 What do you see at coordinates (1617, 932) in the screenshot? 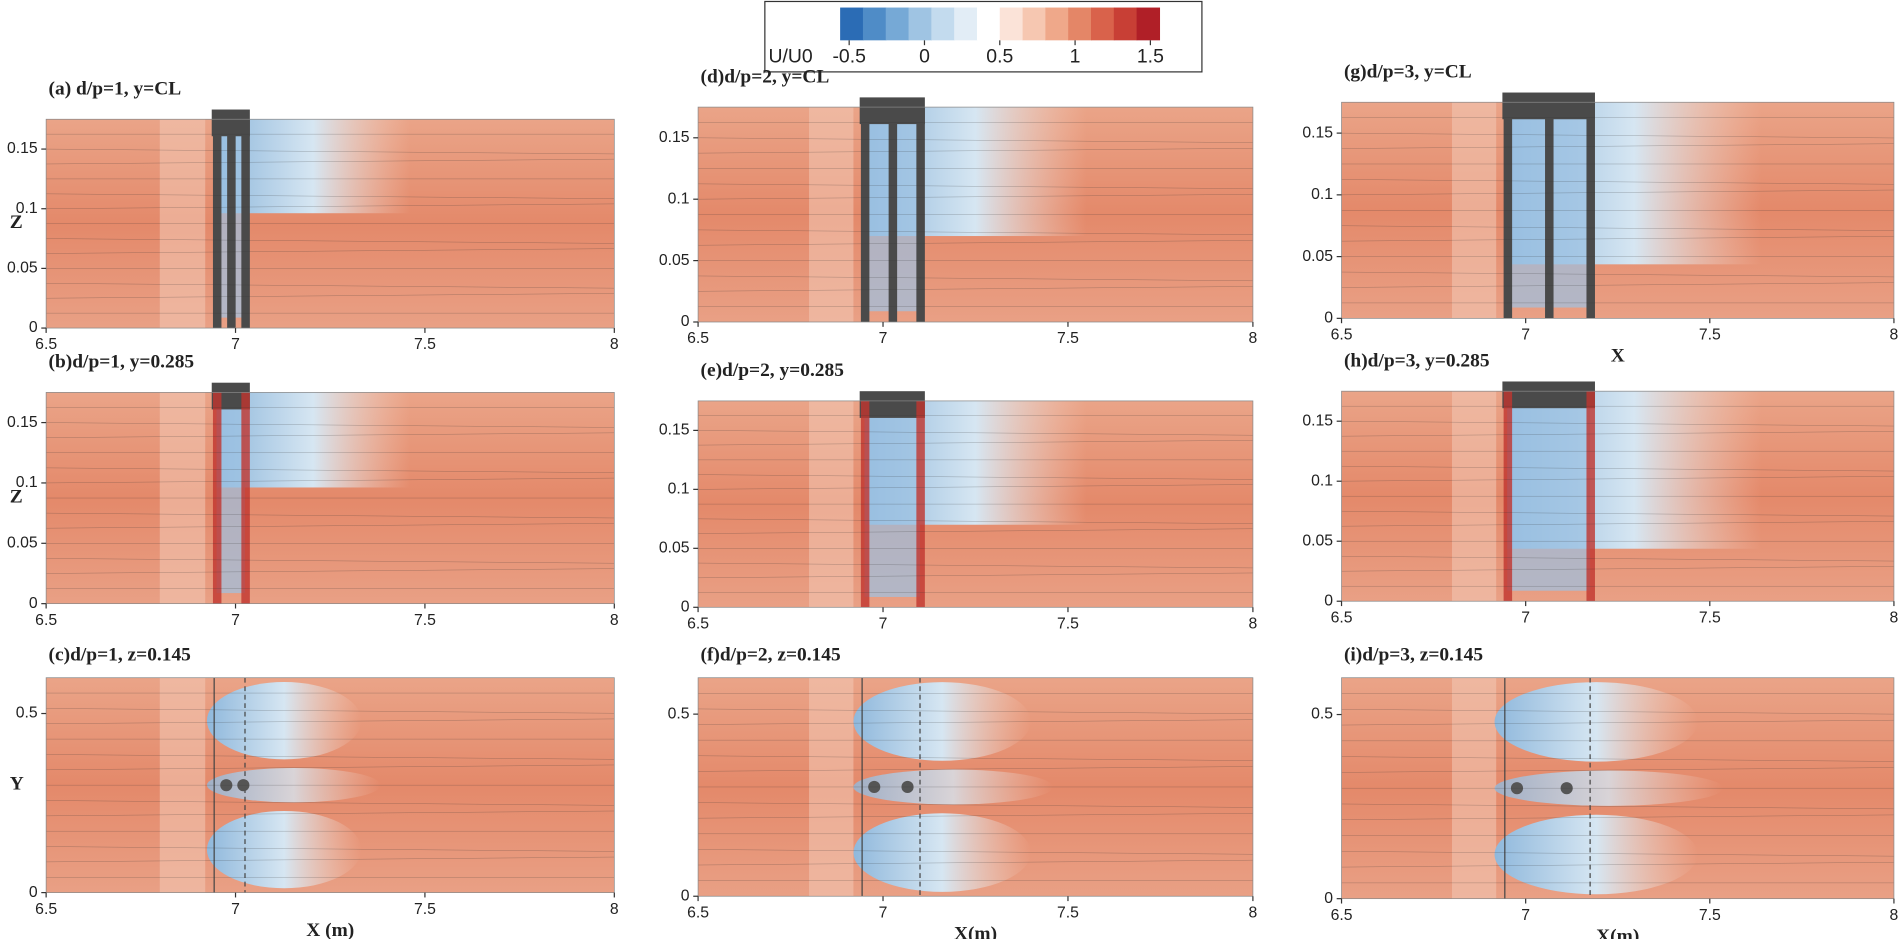
I see `x-axis-label: X(m)` at bounding box center [1617, 932].